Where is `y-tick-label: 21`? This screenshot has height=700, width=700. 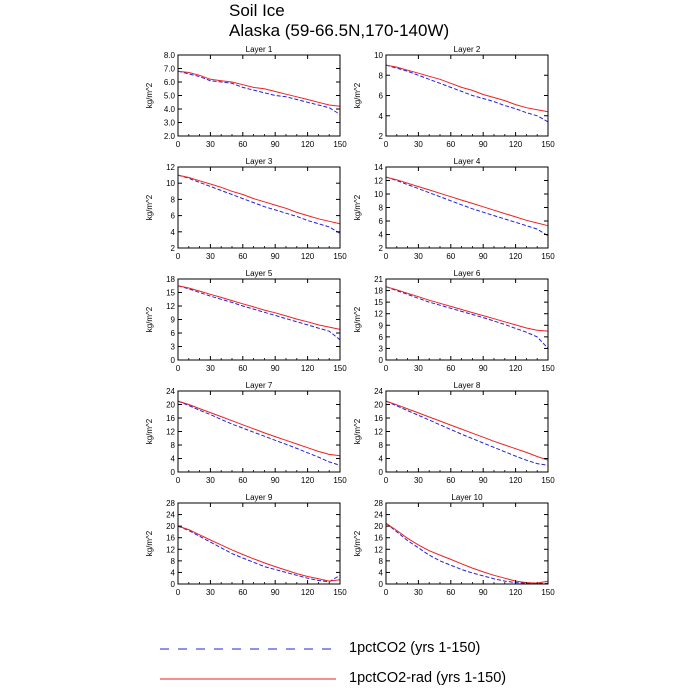
y-tick-label: 21 is located at coordinates (378, 279).